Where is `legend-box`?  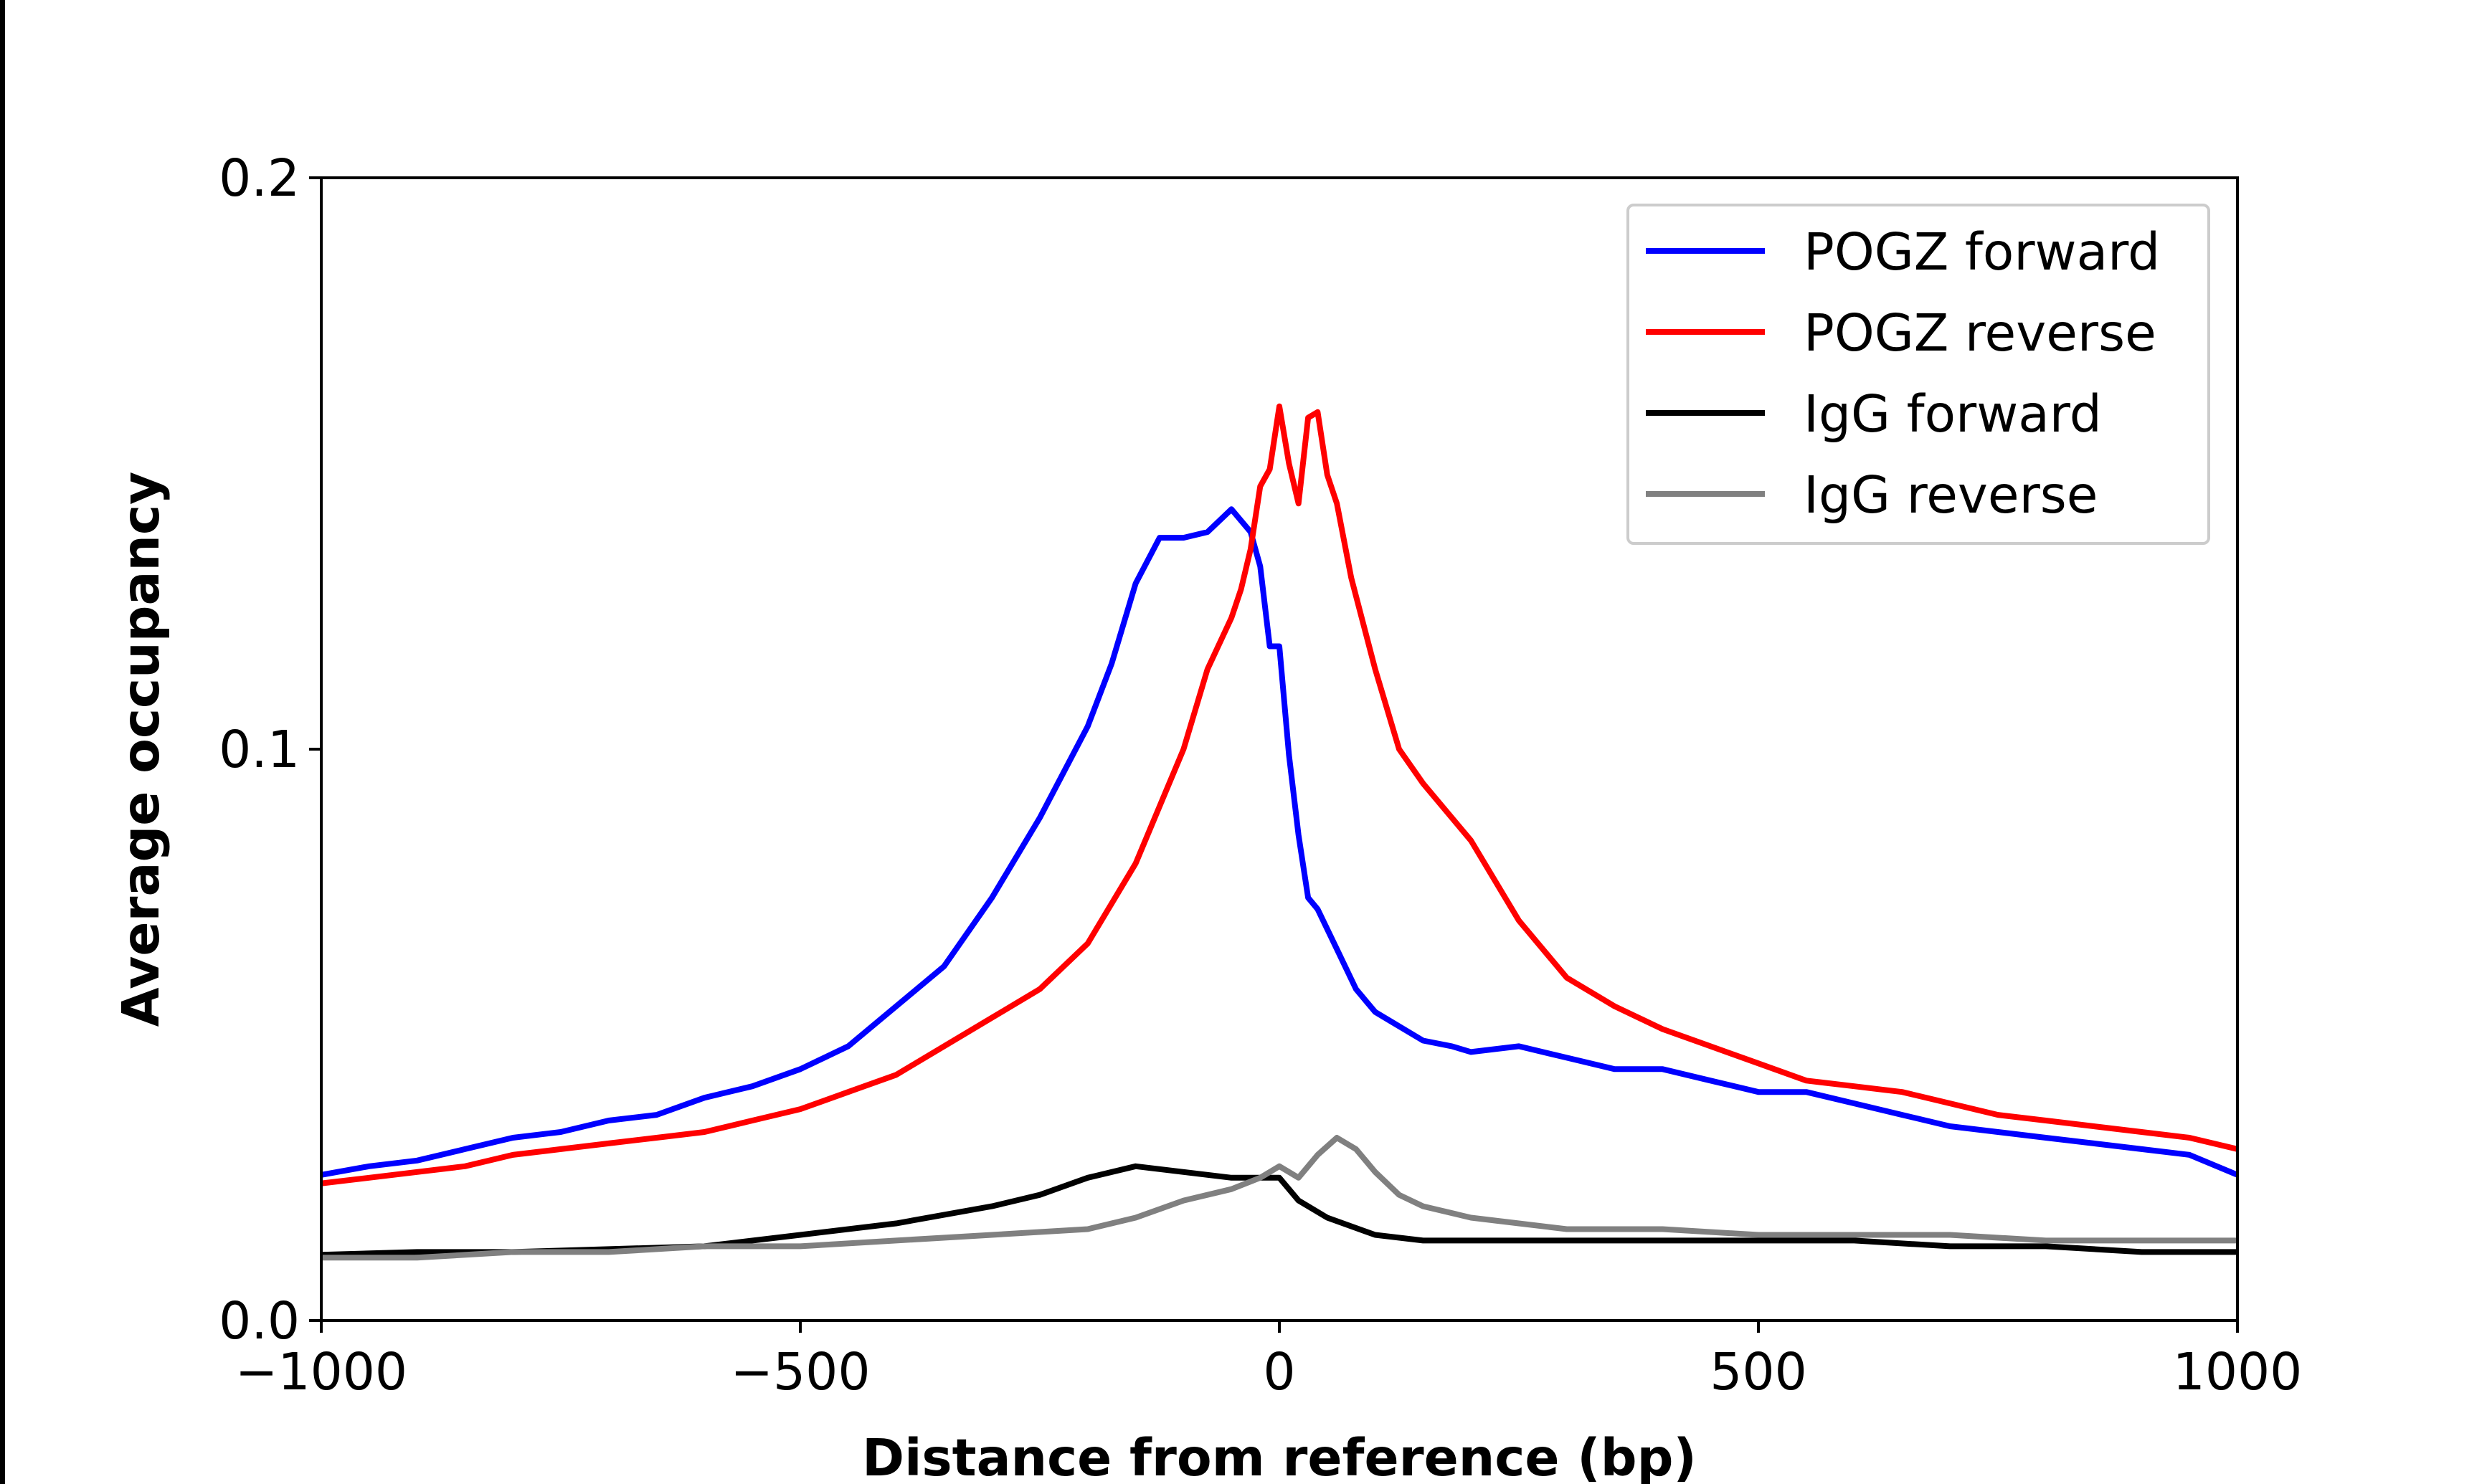
legend-box is located at coordinates (1918, 375).